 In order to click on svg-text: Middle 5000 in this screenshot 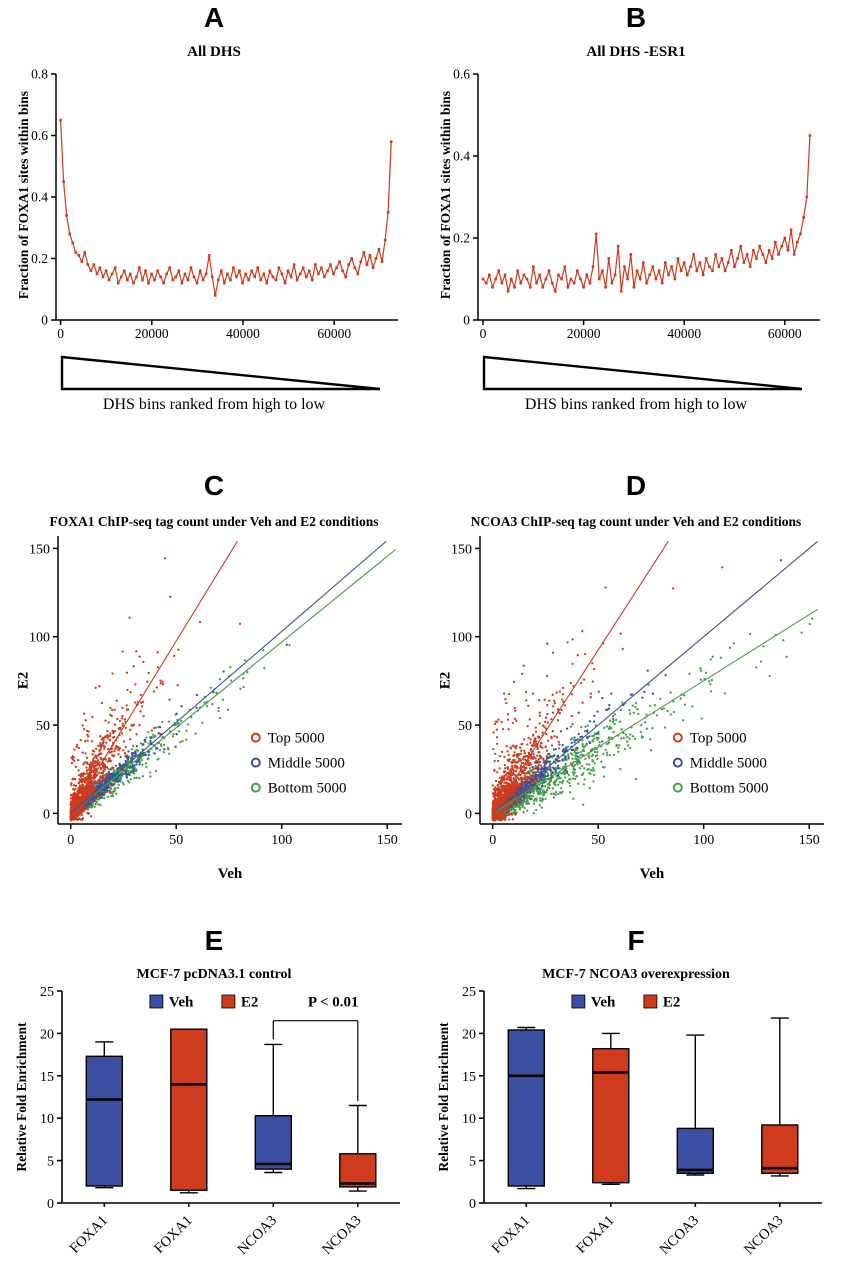, I will do `click(306, 764)`.